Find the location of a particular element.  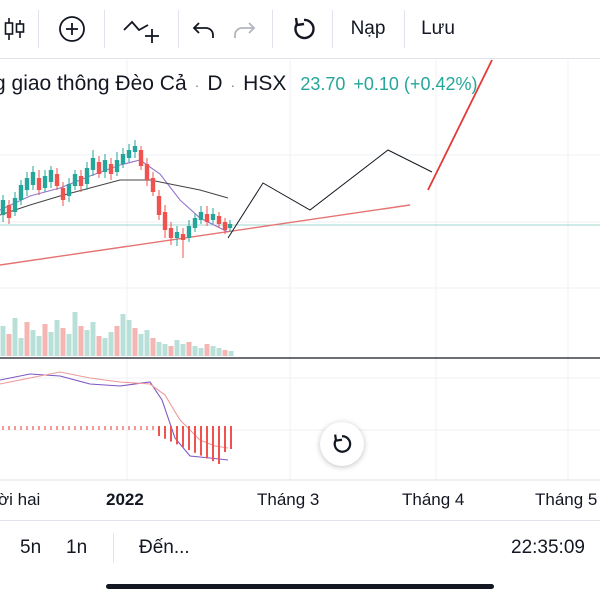

add-indicator-button is located at coordinates (72, 29).